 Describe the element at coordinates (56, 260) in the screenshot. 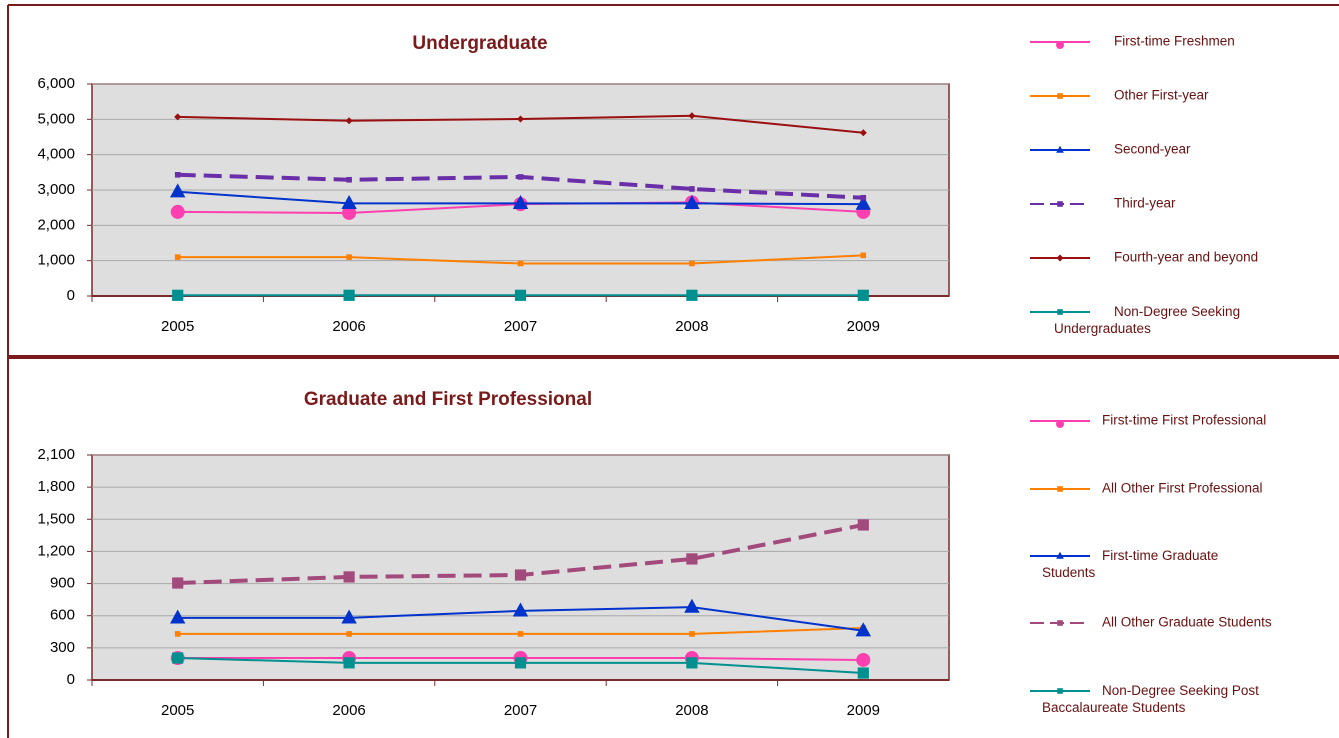

I see `y-tick-label: 1,000` at that location.